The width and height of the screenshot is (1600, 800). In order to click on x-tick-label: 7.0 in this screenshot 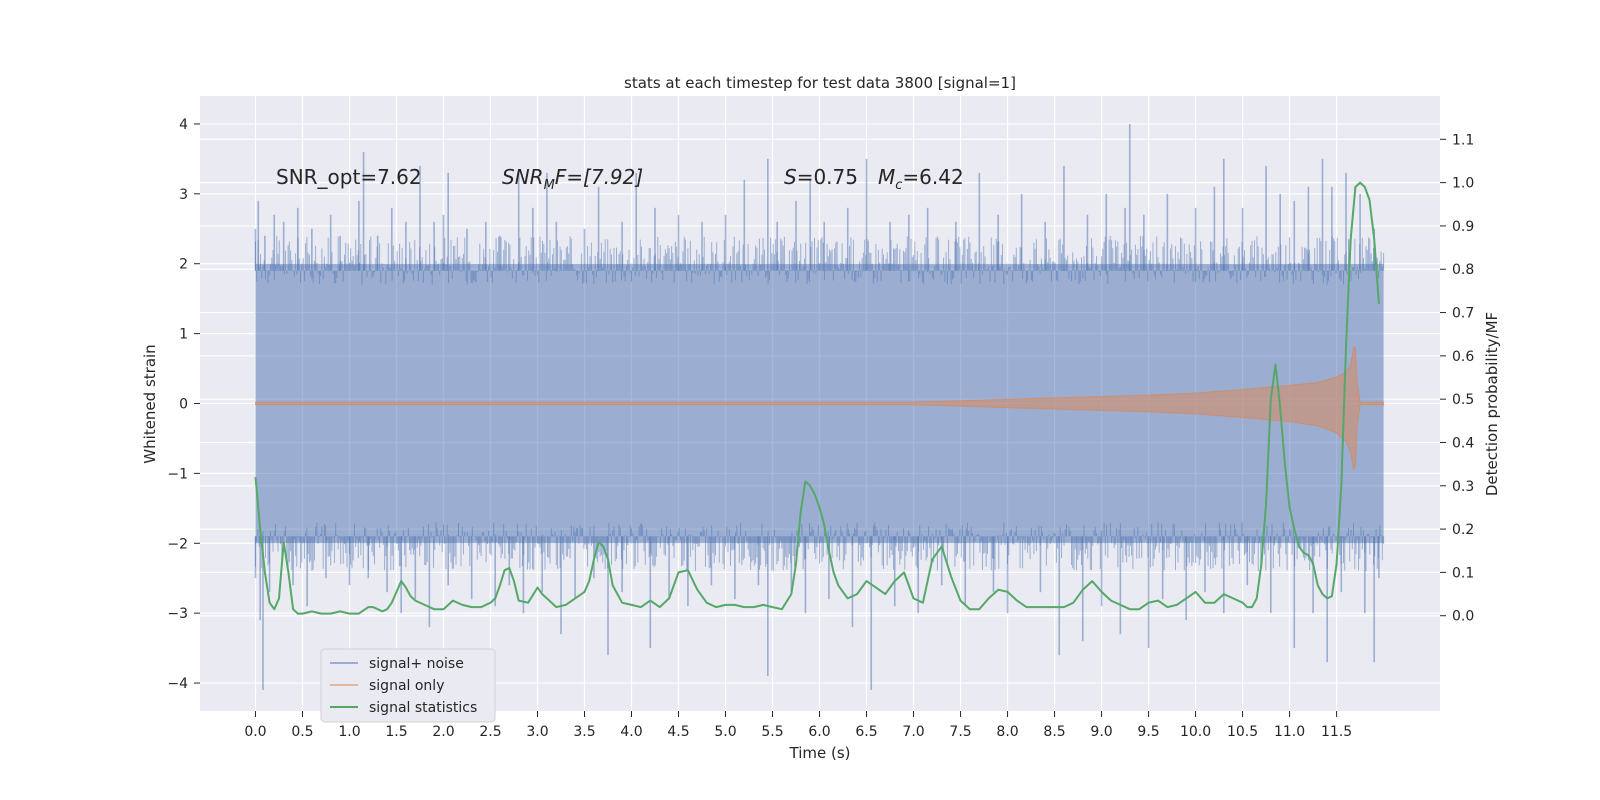, I will do `click(913, 732)`.